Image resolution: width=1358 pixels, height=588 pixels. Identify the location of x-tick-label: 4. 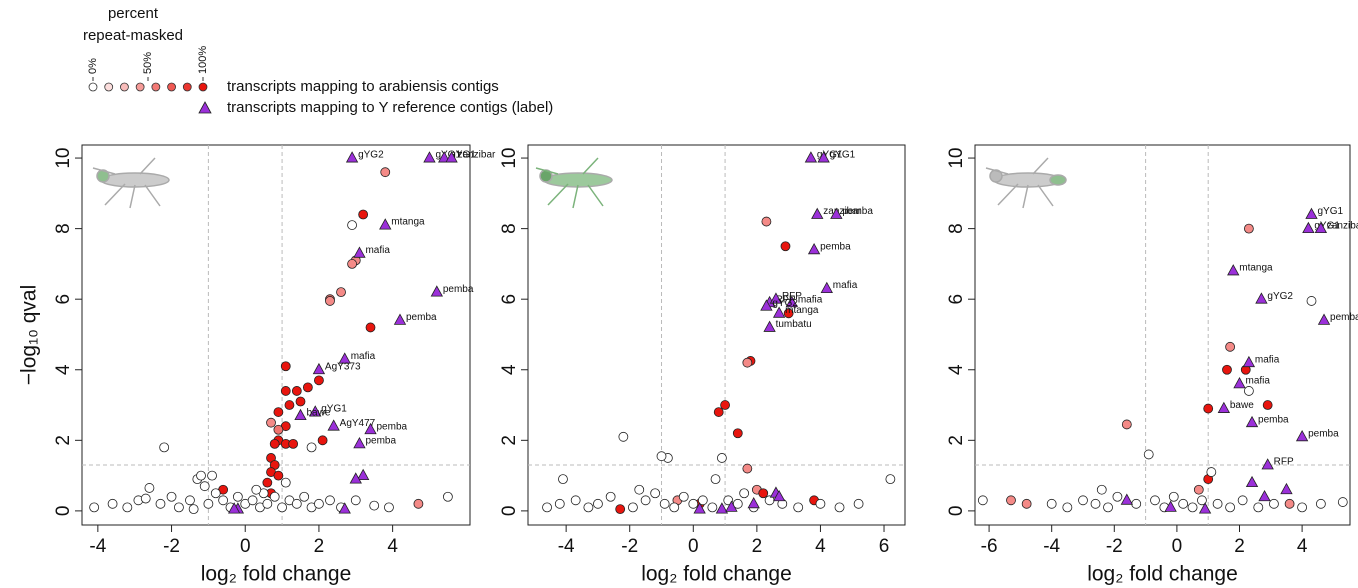
(1302, 546).